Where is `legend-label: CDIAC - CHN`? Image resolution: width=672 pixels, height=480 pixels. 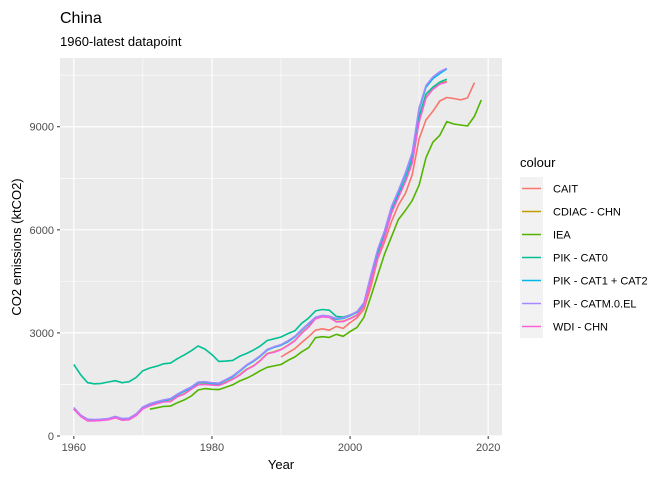 legend-label: CDIAC - CHN is located at coordinates (587, 213).